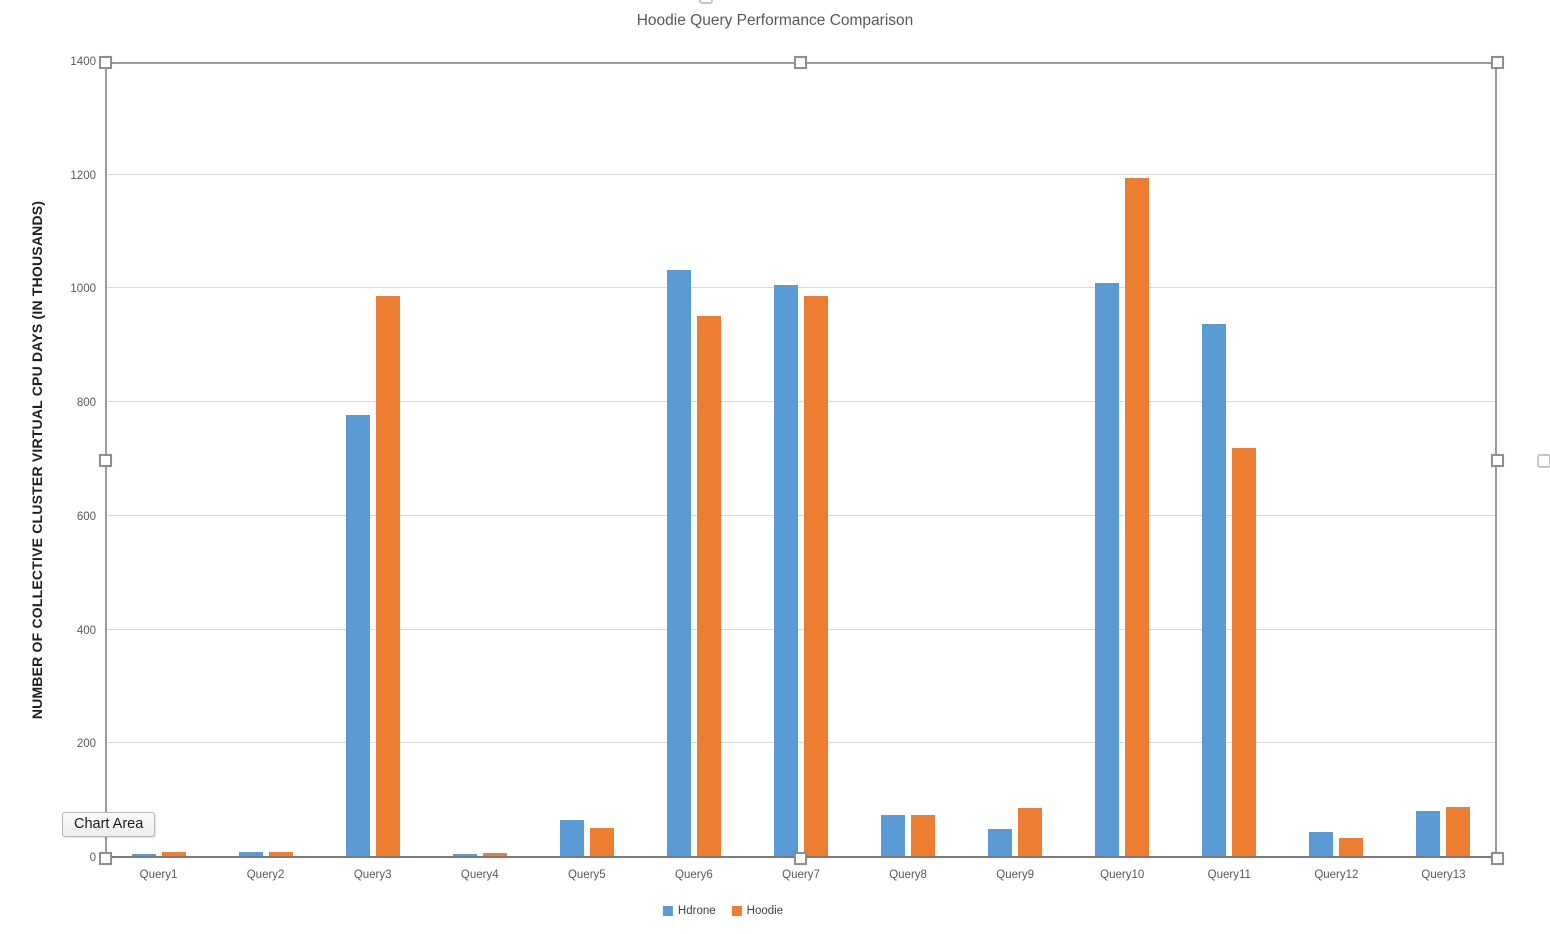 The image size is (1550, 934). Describe the element at coordinates (601, 841) in the screenshot. I see `bar-hoodie-query5` at that location.